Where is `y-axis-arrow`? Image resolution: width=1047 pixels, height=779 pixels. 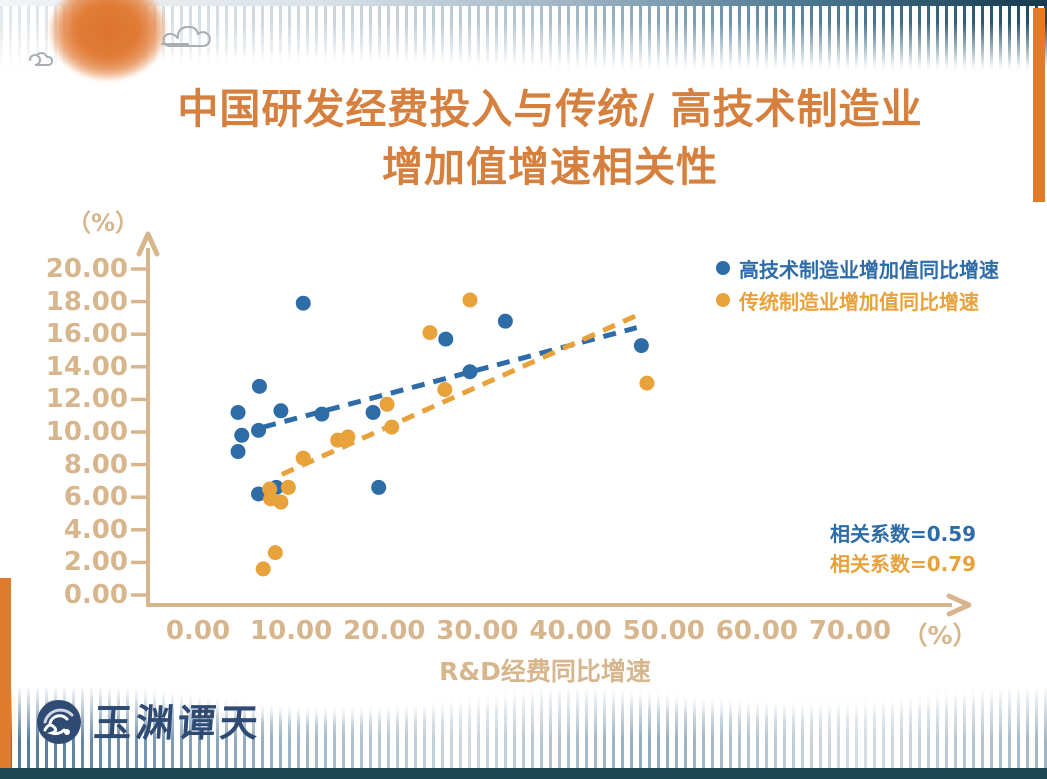
y-axis-arrow is located at coordinates (148, 244).